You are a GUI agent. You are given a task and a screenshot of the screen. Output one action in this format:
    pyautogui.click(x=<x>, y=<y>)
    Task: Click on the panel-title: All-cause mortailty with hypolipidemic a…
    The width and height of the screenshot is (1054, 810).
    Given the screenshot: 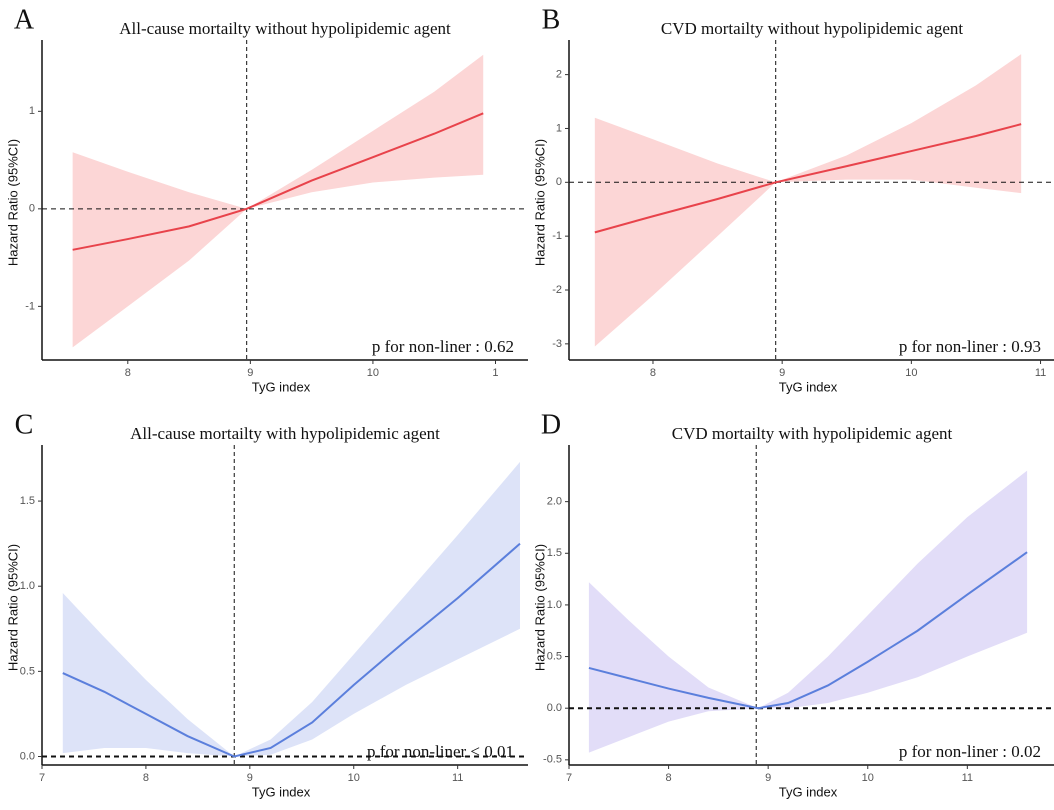 What is the action you would take?
    pyautogui.click(x=285, y=433)
    